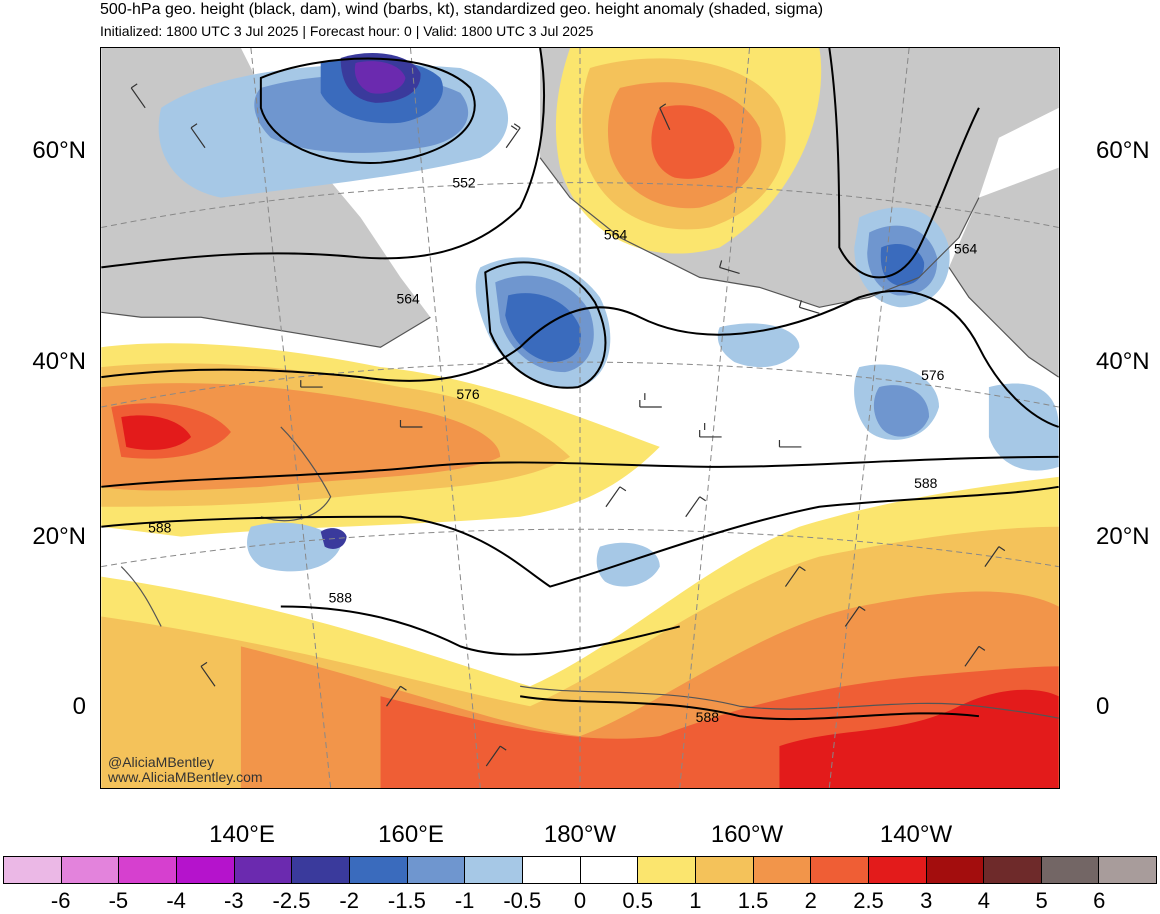 The height and width of the screenshot is (914, 1160). What do you see at coordinates (141, 596) in the screenshot?
I see `coast-philippines` at bounding box center [141, 596].